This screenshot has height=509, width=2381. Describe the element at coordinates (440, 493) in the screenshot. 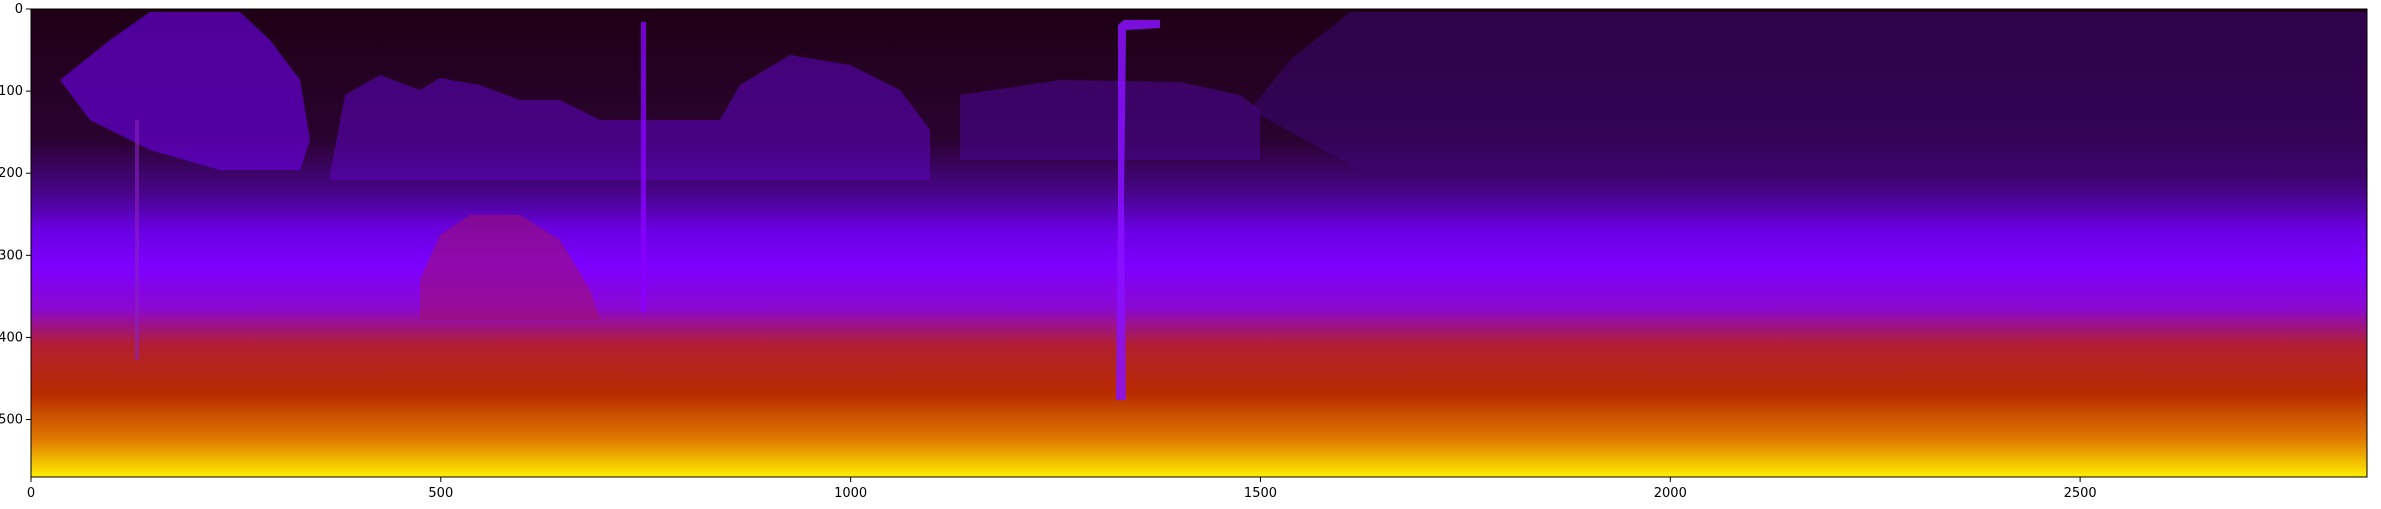

I see `x-tick-label: 500` at that location.